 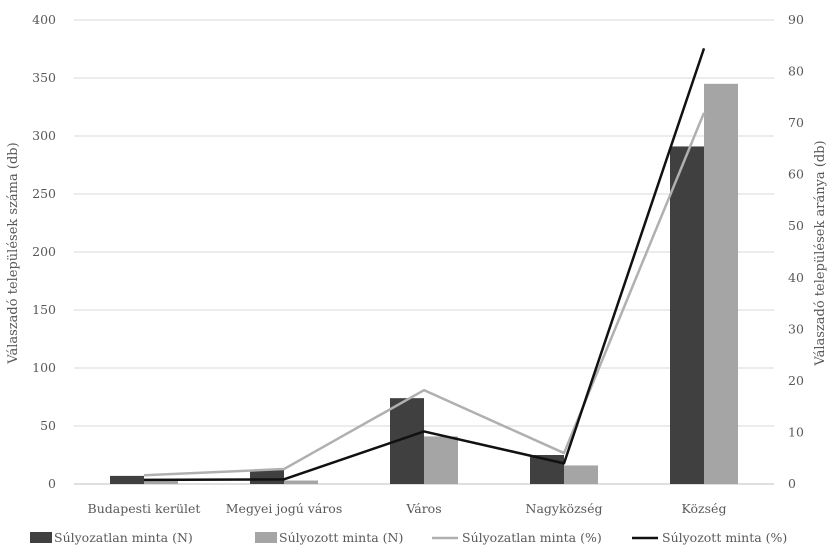 What do you see at coordinates (796, 380) in the screenshot?
I see `right-tick-label: 20` at bounding box center [796, 380].